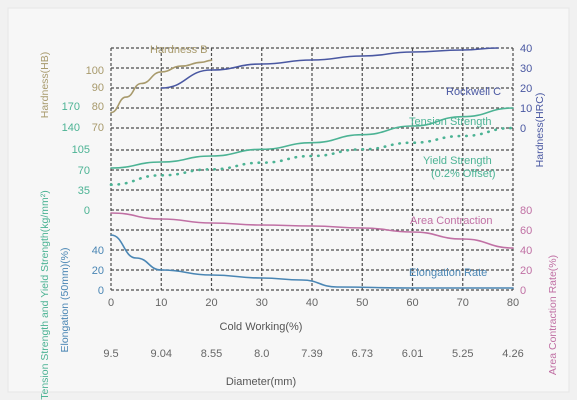 The image size is (577, 400). What do you see at coordinates (71, 107) in the screenshot?
I see `hb-teal-tick-0: 170` at bounding box center [71, 107].